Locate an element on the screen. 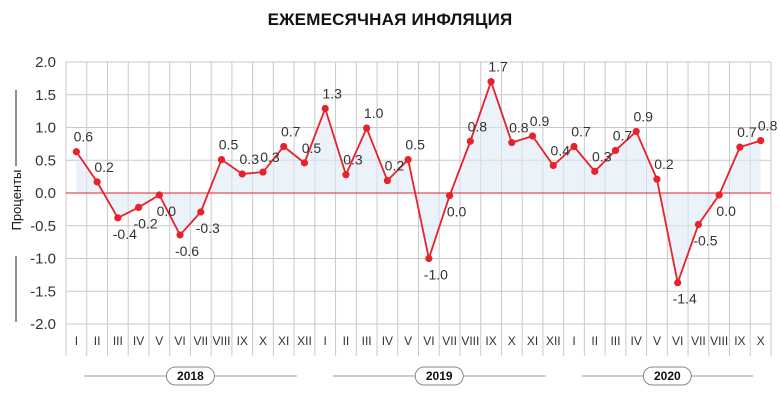 The image size is (780, 402). y-tick-label: 2.0 is located at coordinates (45, 62).